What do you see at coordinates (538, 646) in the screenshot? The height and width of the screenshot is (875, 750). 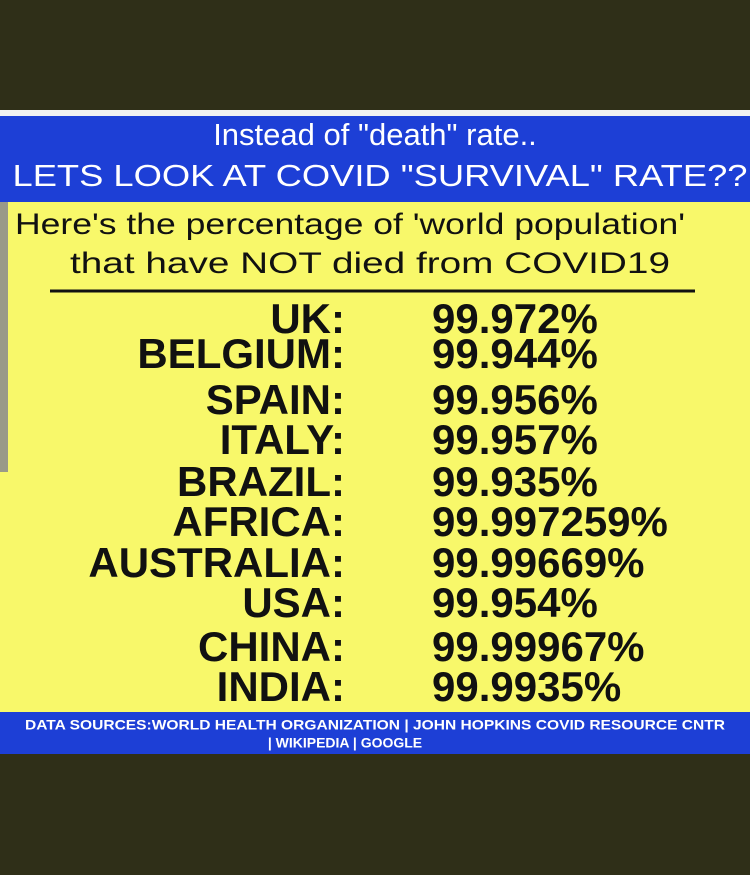 I see `survival-rate: 99.99967%` at bounding box center [538, 646].